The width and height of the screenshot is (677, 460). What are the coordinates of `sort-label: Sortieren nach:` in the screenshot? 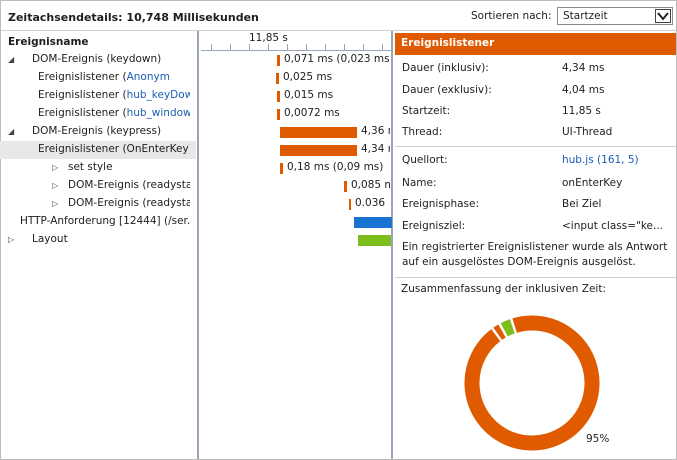 It's located at (511, 16).